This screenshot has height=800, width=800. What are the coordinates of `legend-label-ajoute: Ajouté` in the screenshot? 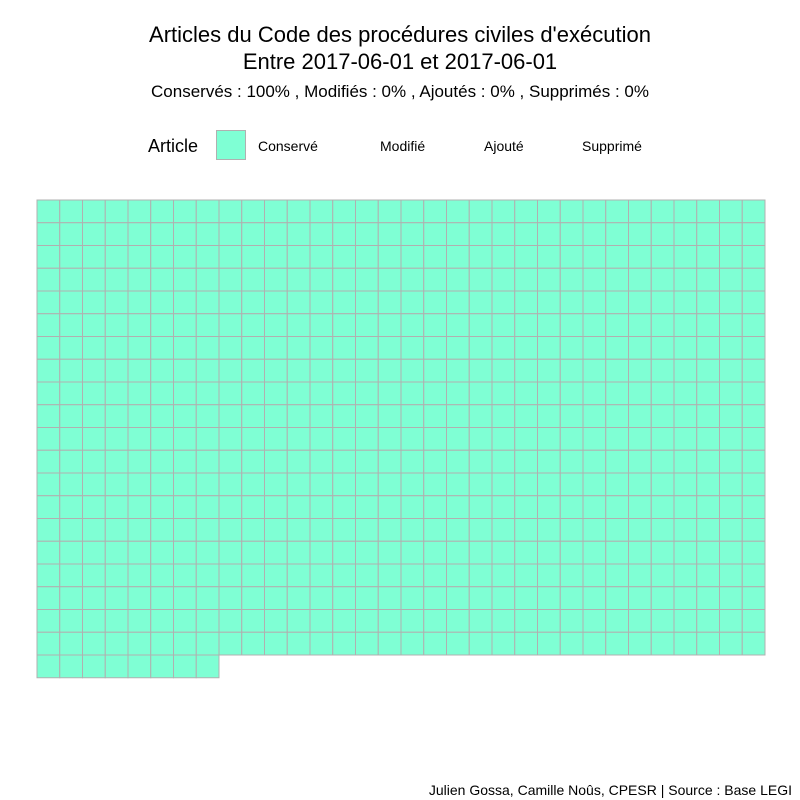 It's located at (504, 146).